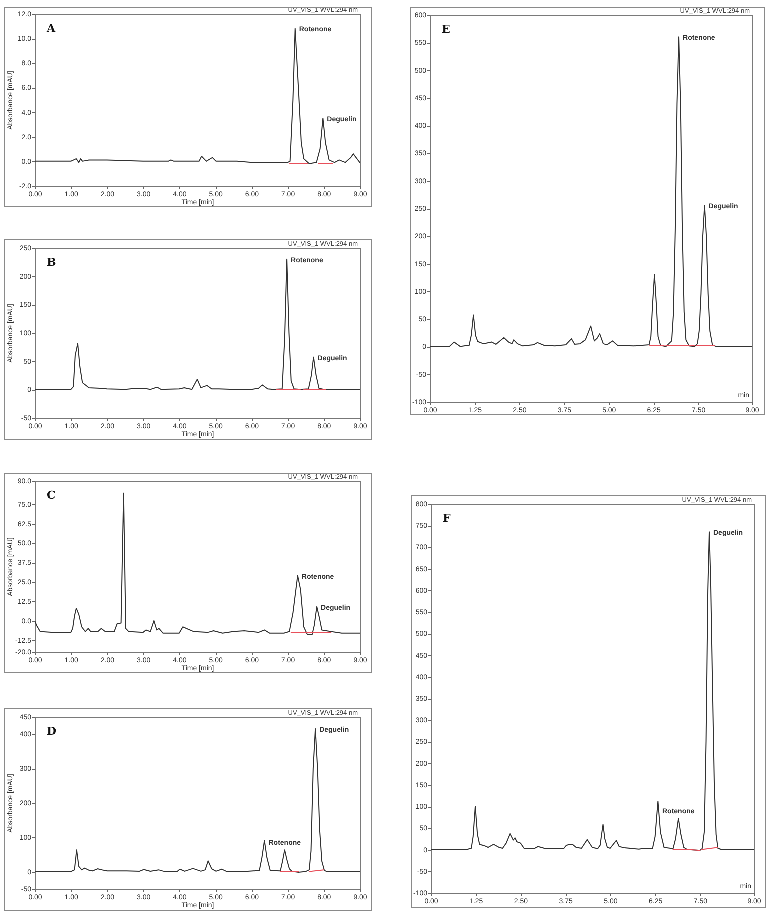  Describe the element at coordinates (446, 29) in the screenshot. I see `text: E` at that location.